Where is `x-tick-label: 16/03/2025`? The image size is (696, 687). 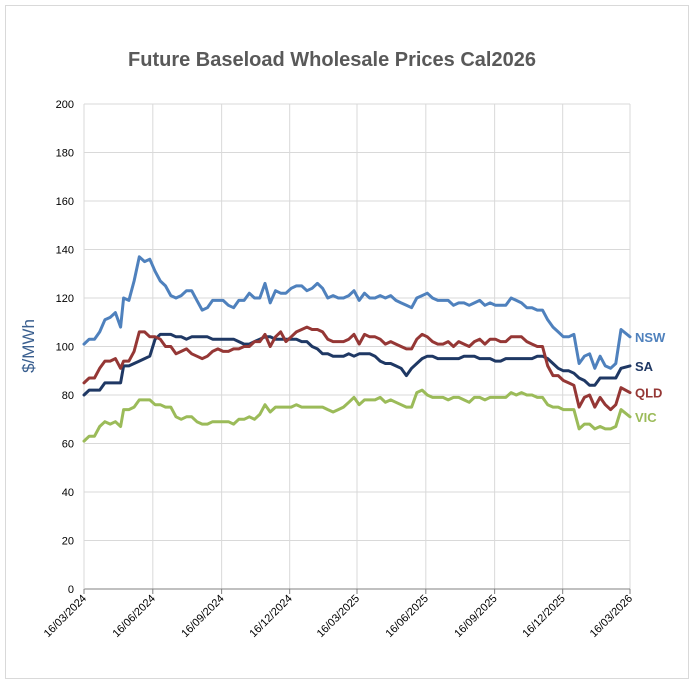 x-tick-label: 16/03/2025 is located at coordinates (338, 616).